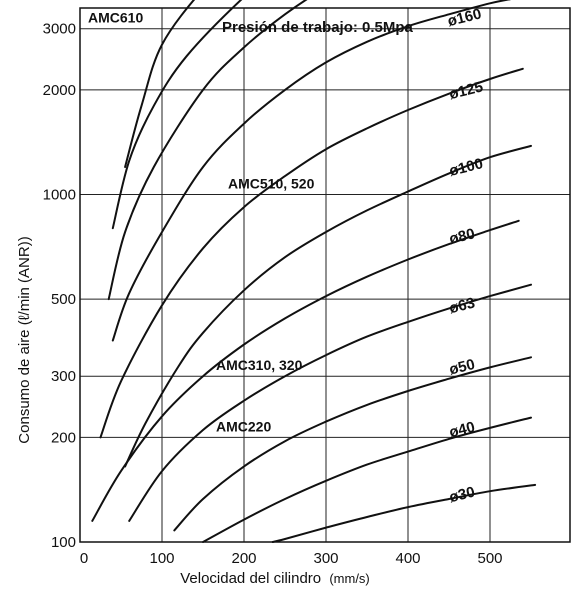 The width and height of the screenshot is (577, 591). Describe the element at coordinates (250, 578) in the screenshot. I see `x-axis-label-text: Velocidad del cilindro` at that location.